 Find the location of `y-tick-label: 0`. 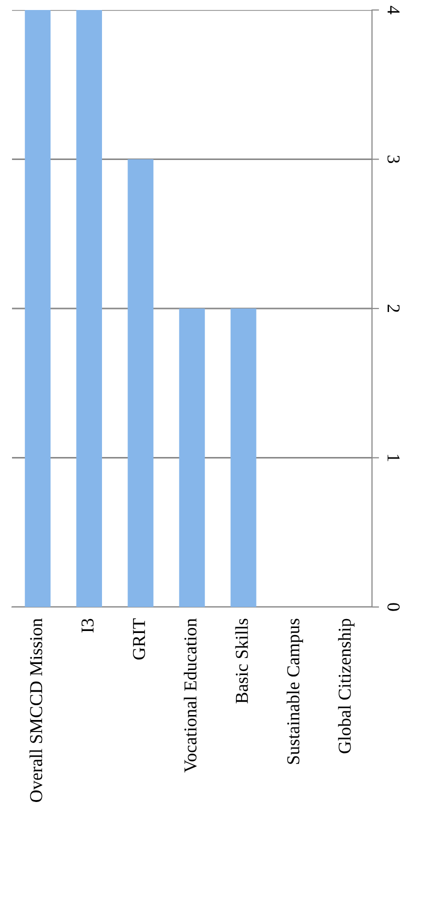

y-tick-label: 0 is located at coordinates (393, 607).